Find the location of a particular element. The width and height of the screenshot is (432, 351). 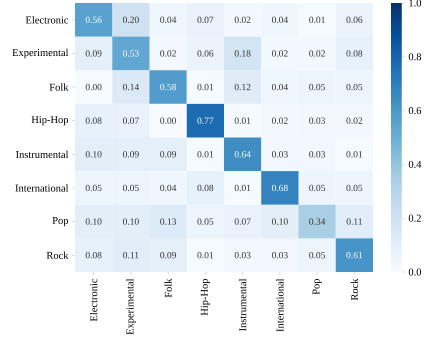

y-tick-label: Hip-Hop is located at coordinates (50, 121).